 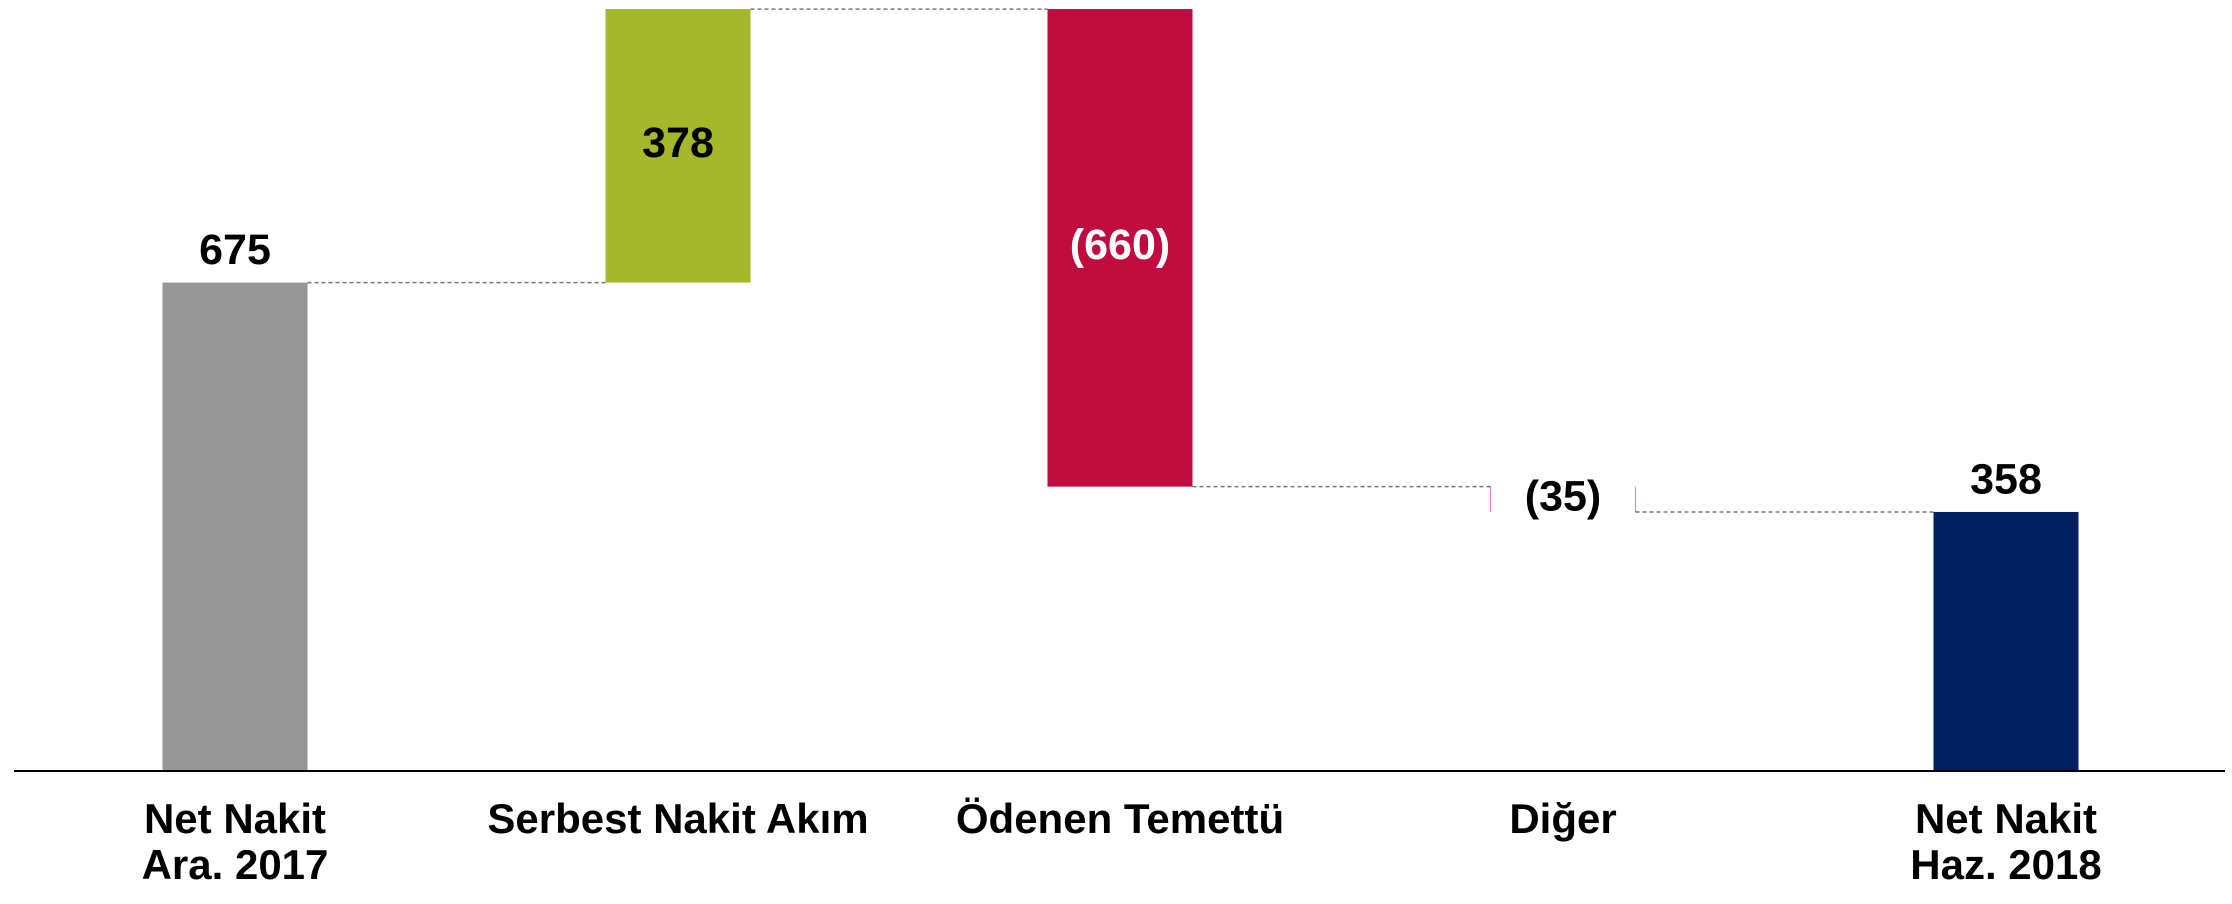 What do you see at coordinates (678, 818) in the screenshot?
I see `x-tick-label: Serbest Nakit Akım` at bounding box center [678, 818].